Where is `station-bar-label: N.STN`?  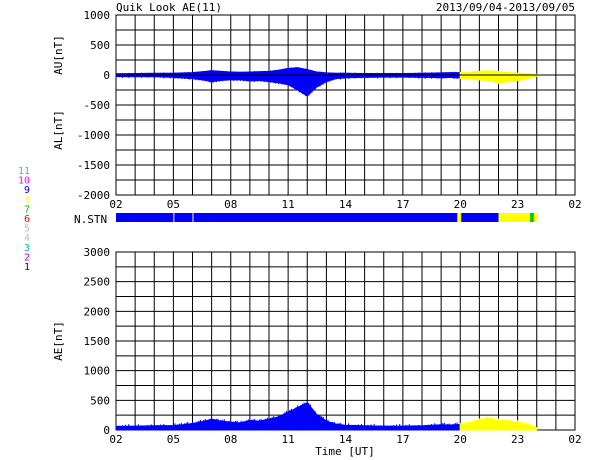 station-bar-label: N.STN is located at coordinates (90, 219).